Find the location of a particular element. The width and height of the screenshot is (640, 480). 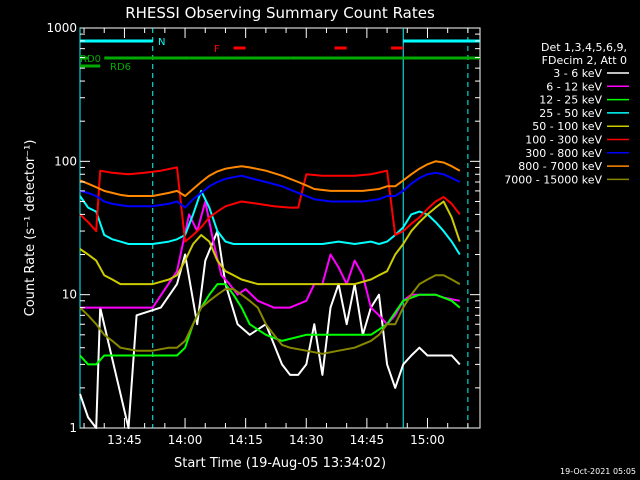

flag-bars: N F RD0 RD6 is located at coordinates (280, 55).